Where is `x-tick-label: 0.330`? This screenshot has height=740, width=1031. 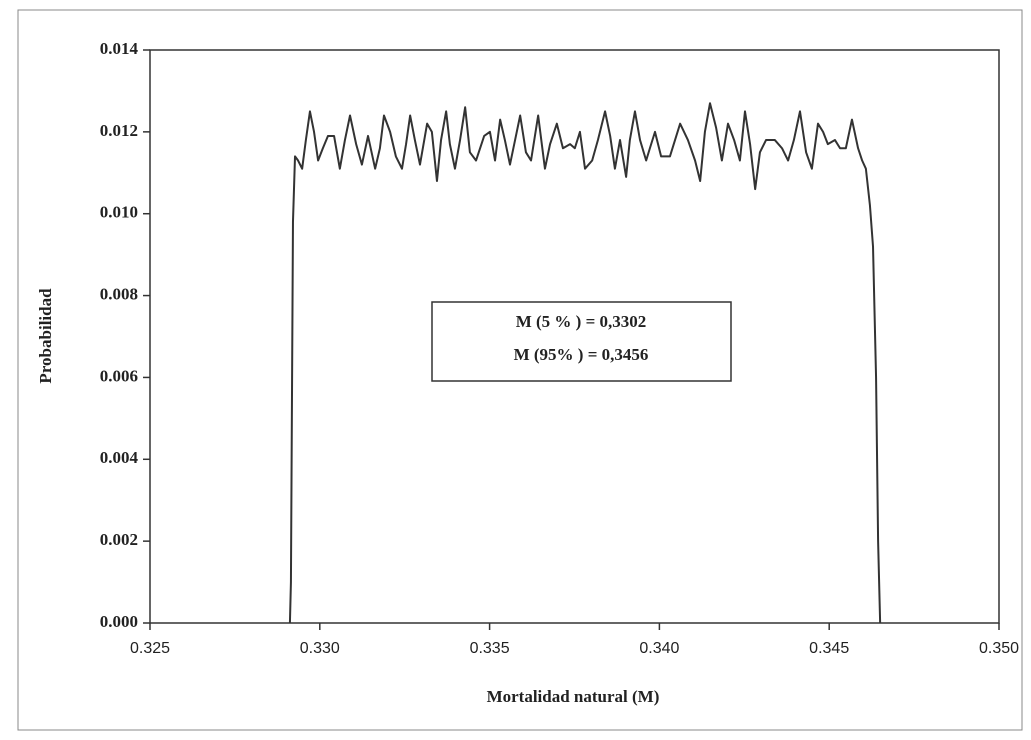 x-tick-label: 0.330 is located at coordinates (320, 648).